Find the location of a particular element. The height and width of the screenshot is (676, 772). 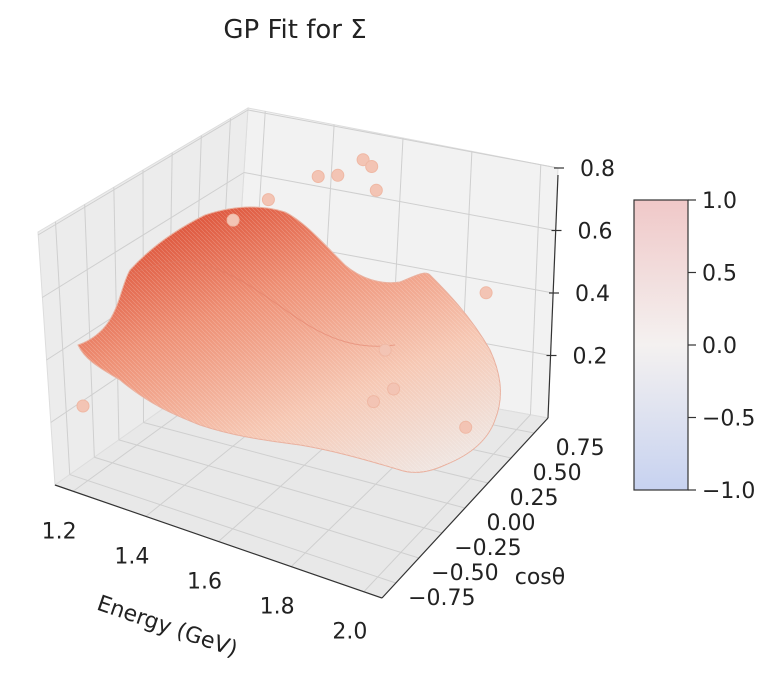

colorbar-tick-label: −1.0 is located at coordinates (728, 491).